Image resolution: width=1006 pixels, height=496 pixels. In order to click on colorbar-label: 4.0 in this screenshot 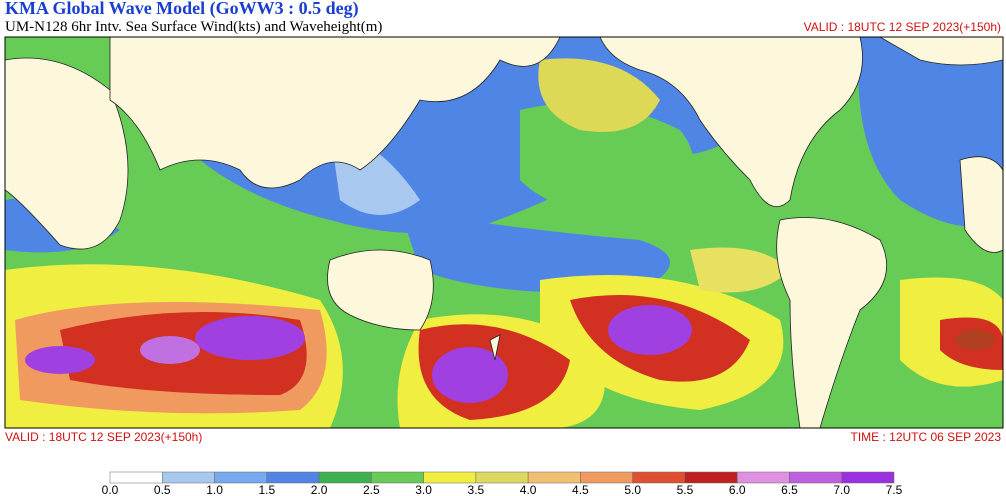, I will do `click(528, 489)`.